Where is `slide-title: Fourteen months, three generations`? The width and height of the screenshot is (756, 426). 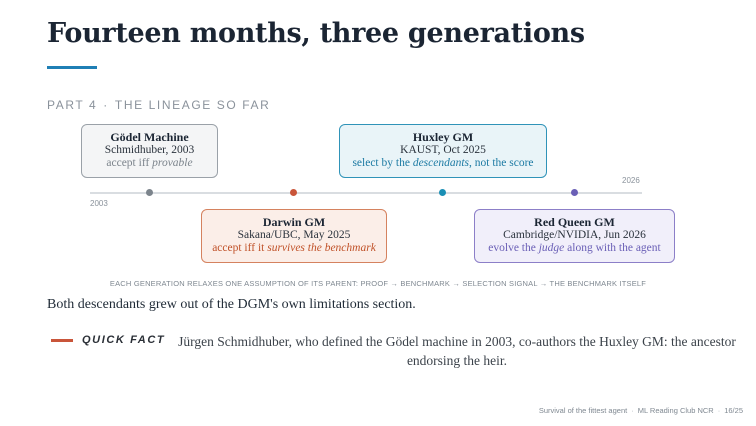
slide-title: Fourteen months, three generations is located at coordinates (316, 33).